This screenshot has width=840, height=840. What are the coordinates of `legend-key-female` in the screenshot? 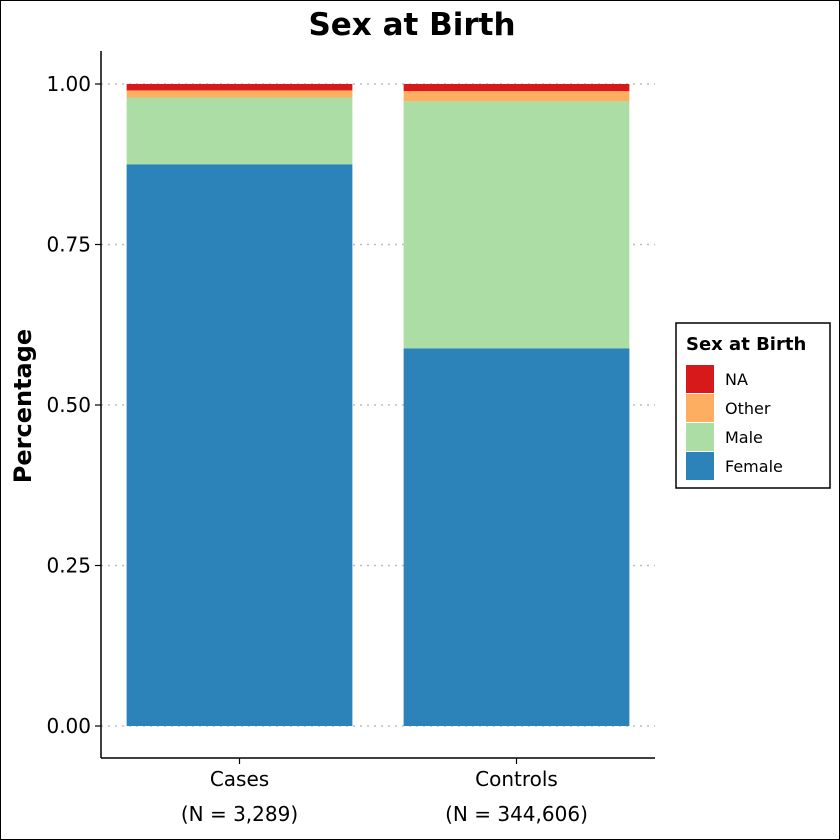 It's located at (700, 466).